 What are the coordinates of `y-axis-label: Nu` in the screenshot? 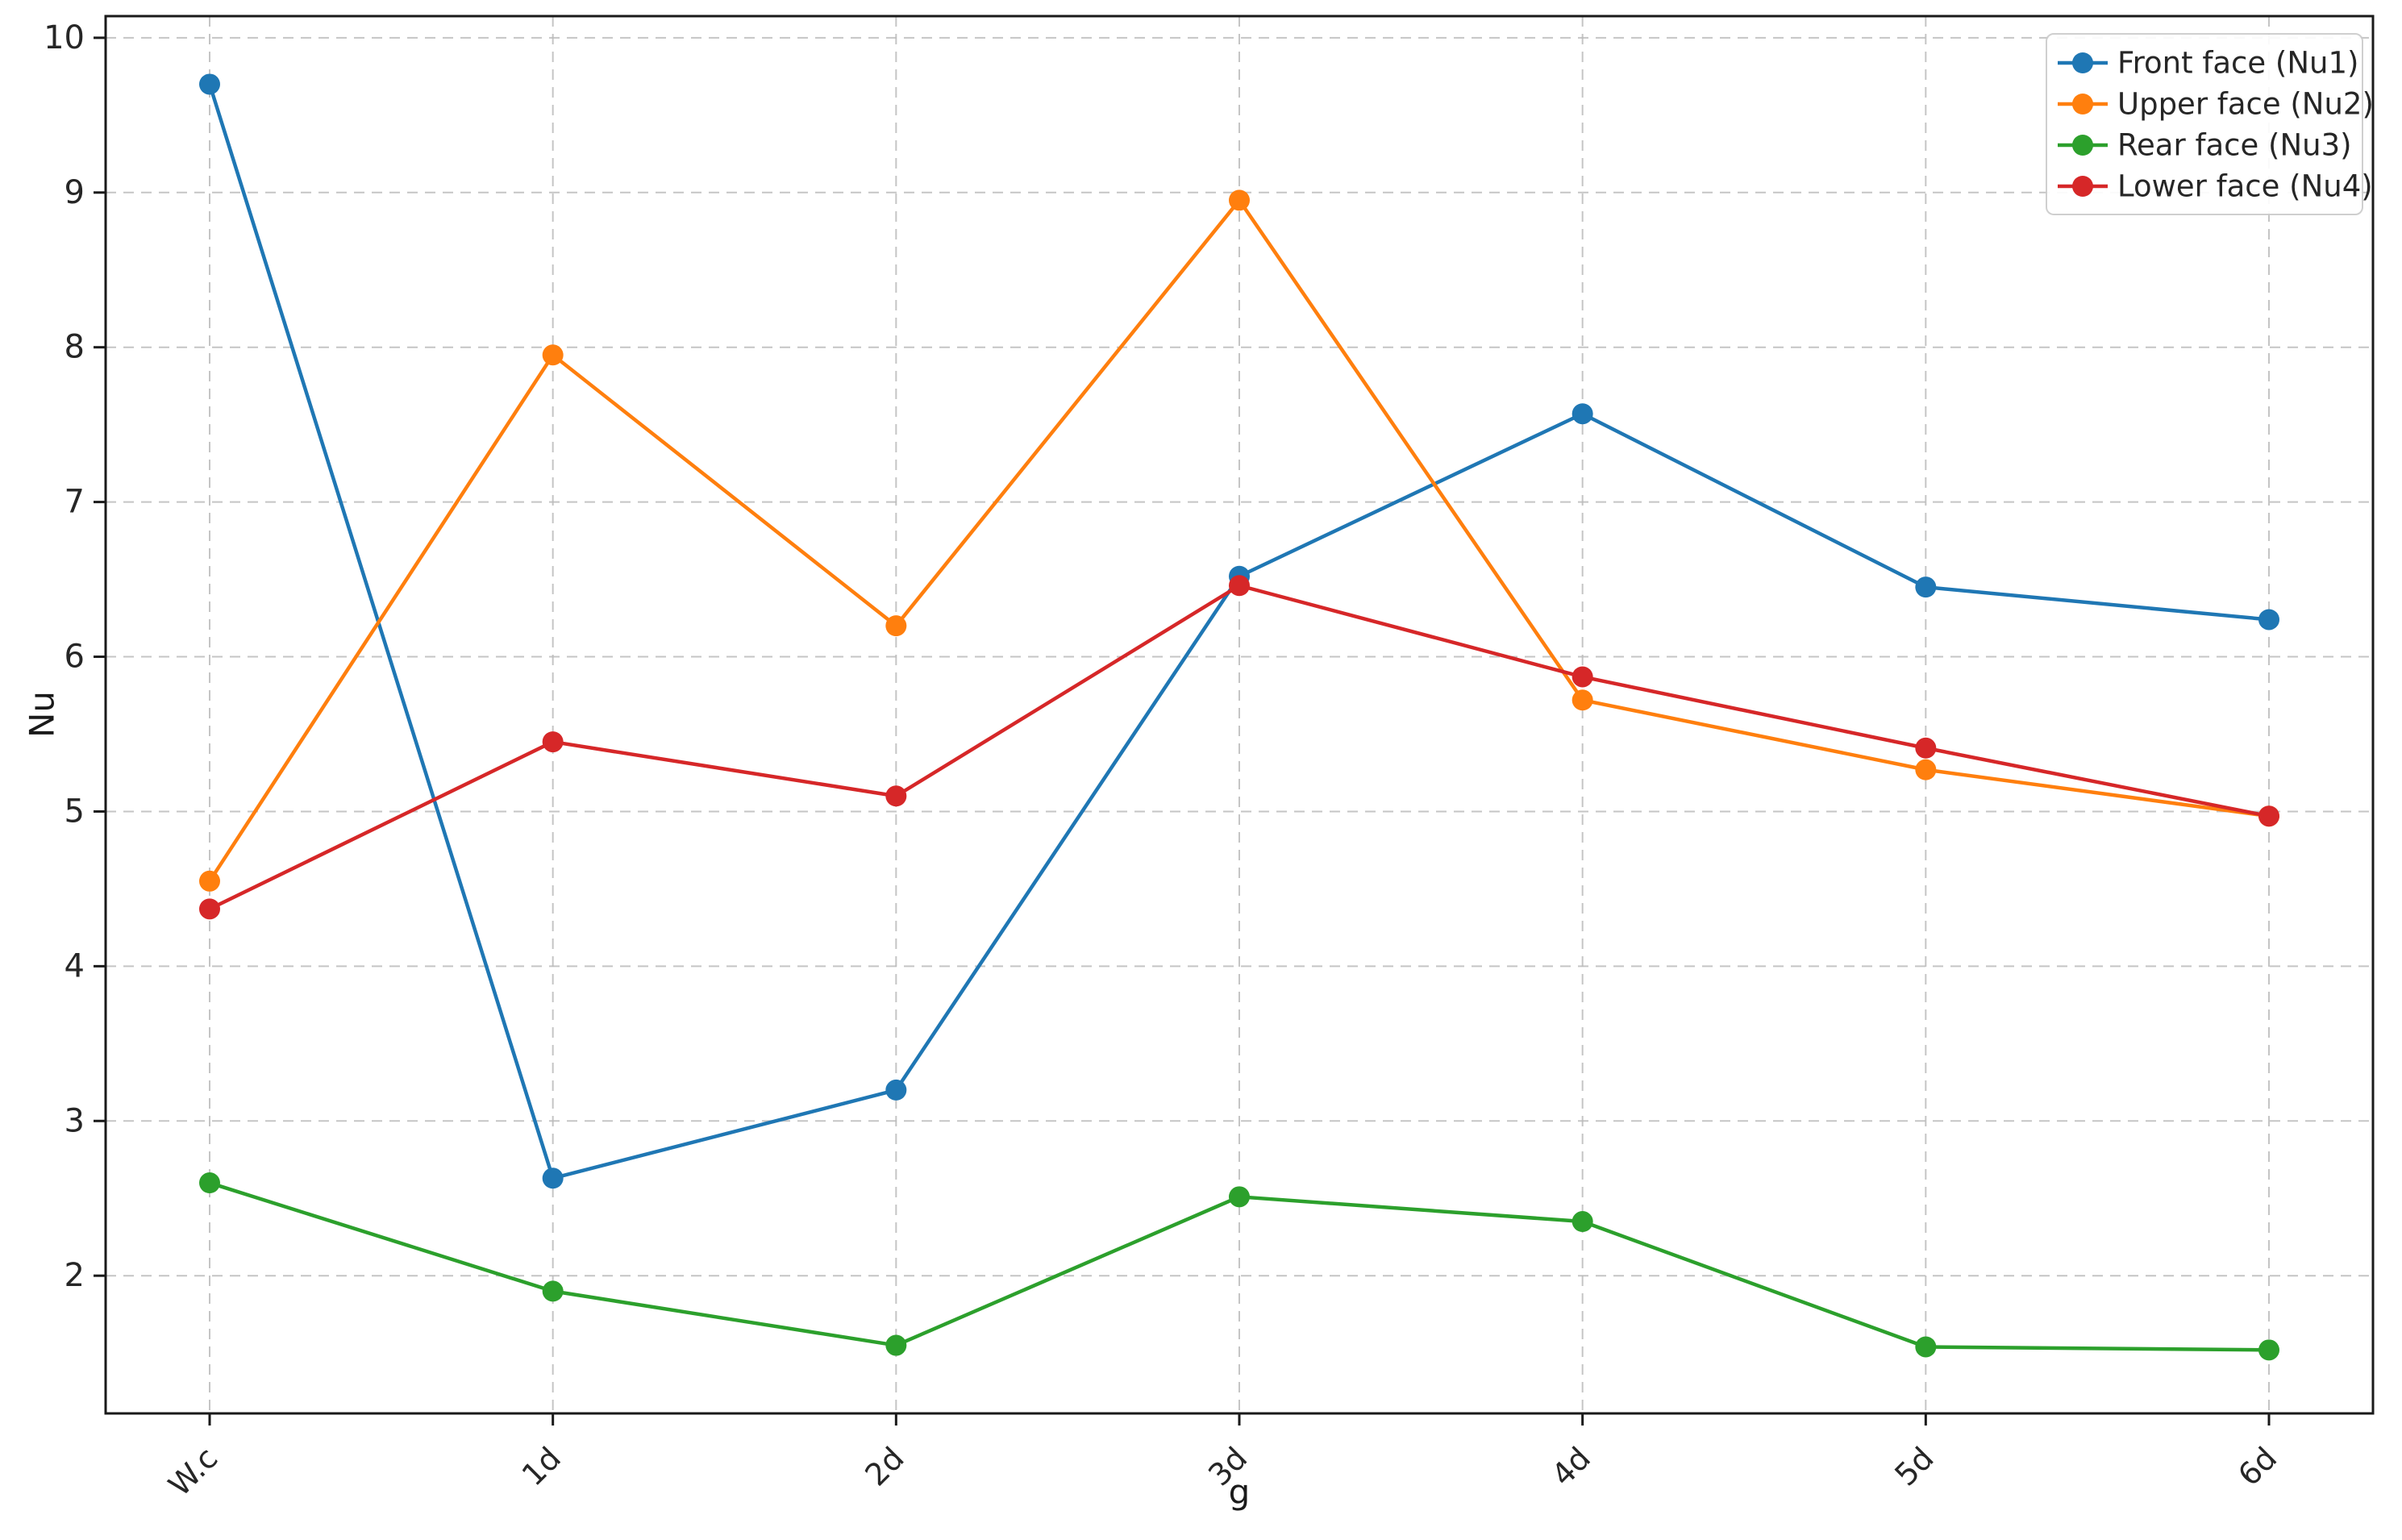 It's located at (42, 714).